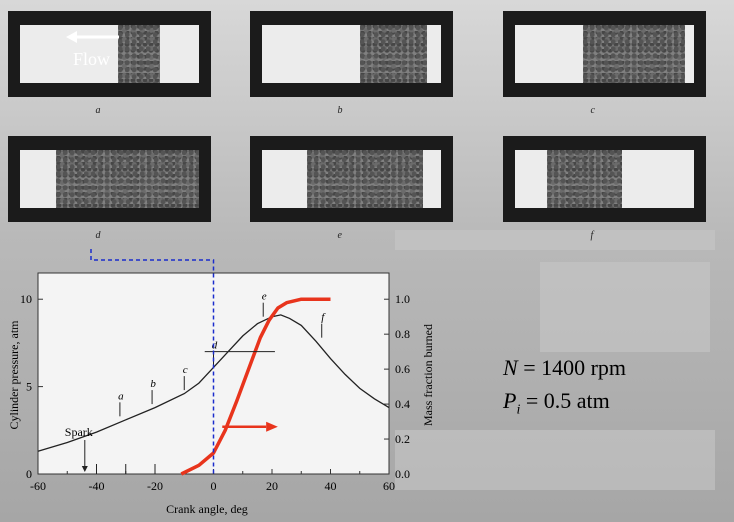  Describe the element at coordinates (428, 375) in the screenshot. I see `y2-axis-label: Mass fraction burned` at that location.